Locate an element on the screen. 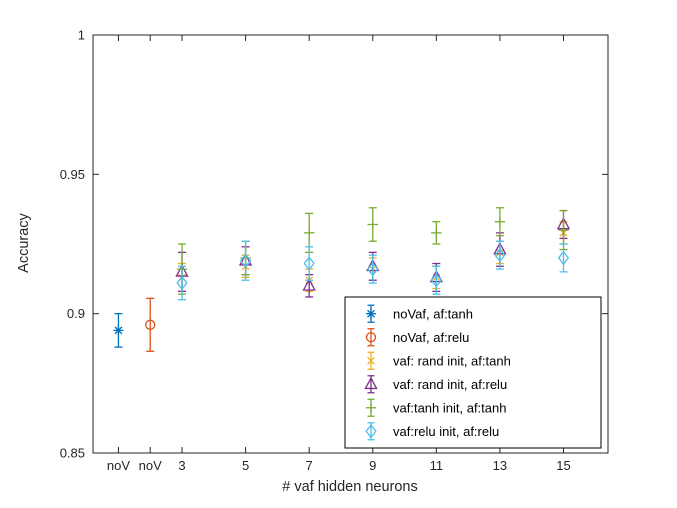 The width and height of the screenshot is (677, 508). legend-entry-label: vaf: rand init, af:tanh is located at coordinates (452, 360).